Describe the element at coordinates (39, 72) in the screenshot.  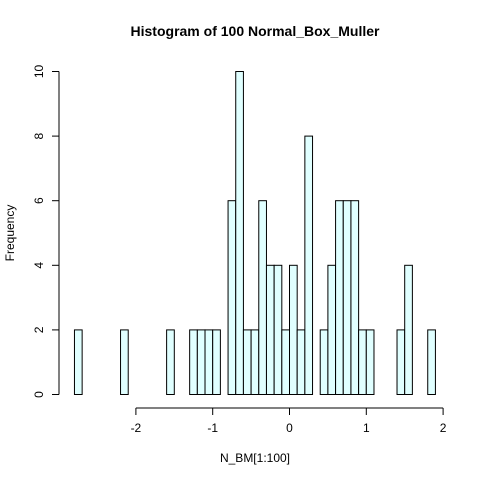
I see `y-tick-label: 10` at that location.